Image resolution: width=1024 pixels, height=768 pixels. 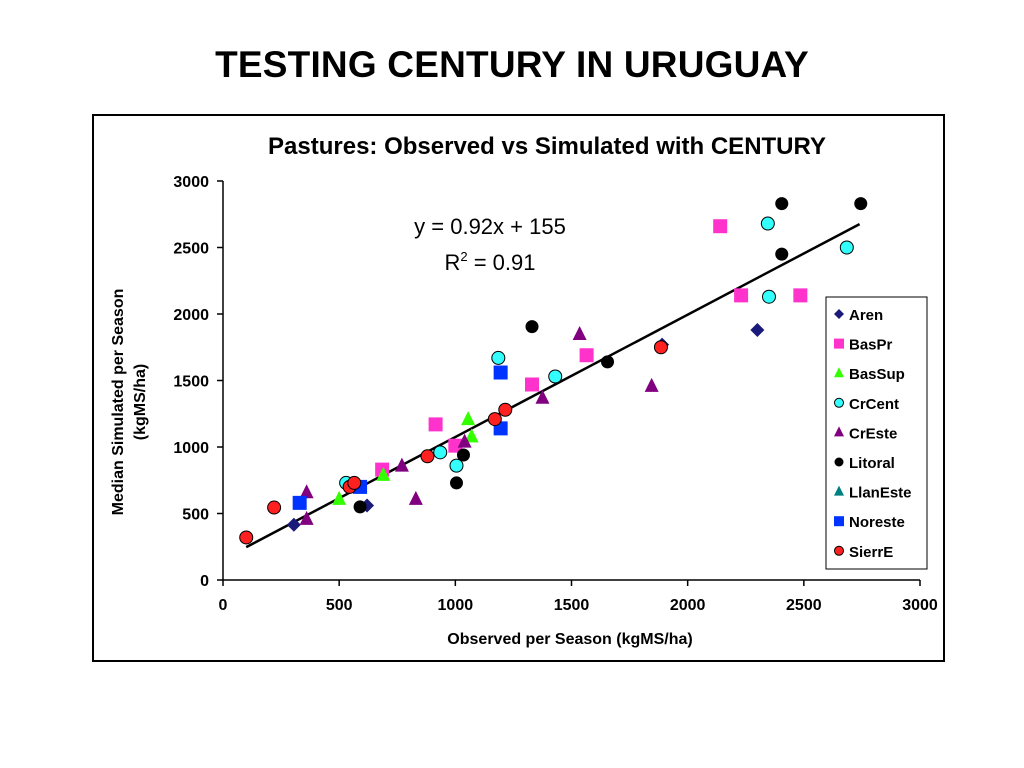 What do you see at coordinates (839, 521) in the screenshot?
I see `legend-marker-noreste` at bounding box center [839, 521].